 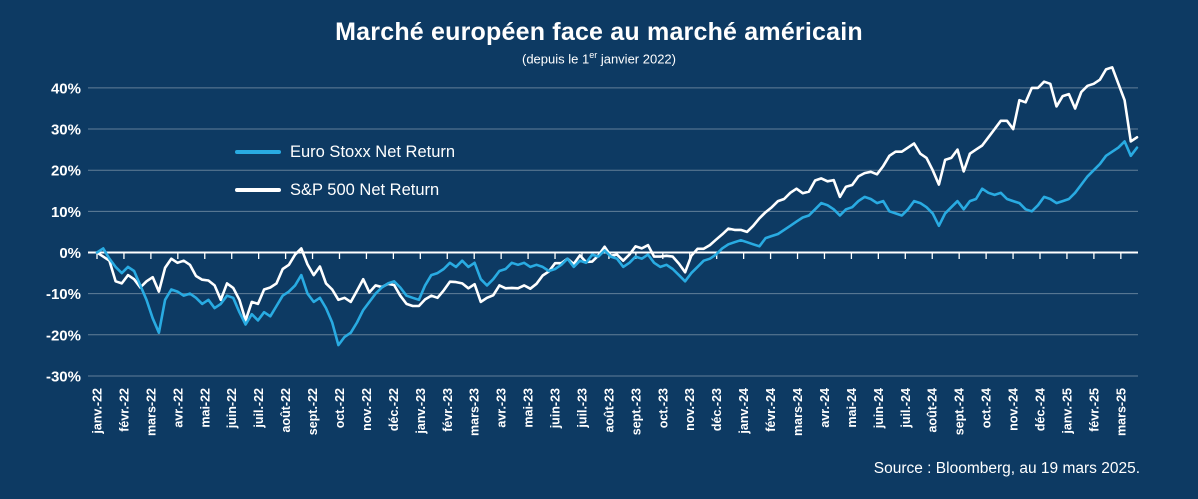 What do you see at coordinates (258, 190) in the screenshot?
I see `sp500-line-swatch` at bounding box center [258, 190].